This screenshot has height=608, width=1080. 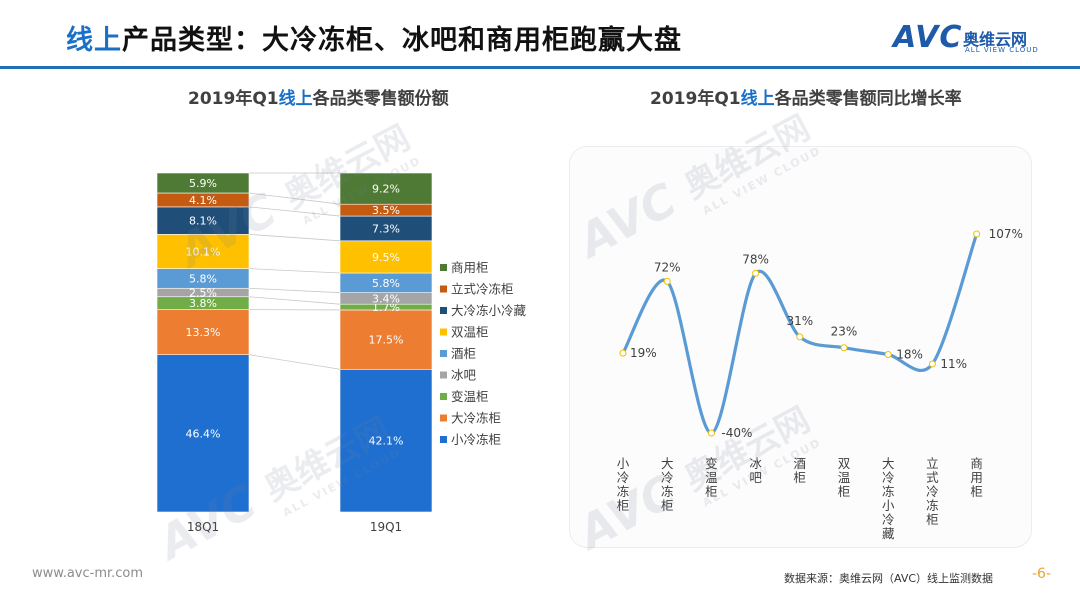 I want to click on data-label: 107%, so click(x=1006, y=234).